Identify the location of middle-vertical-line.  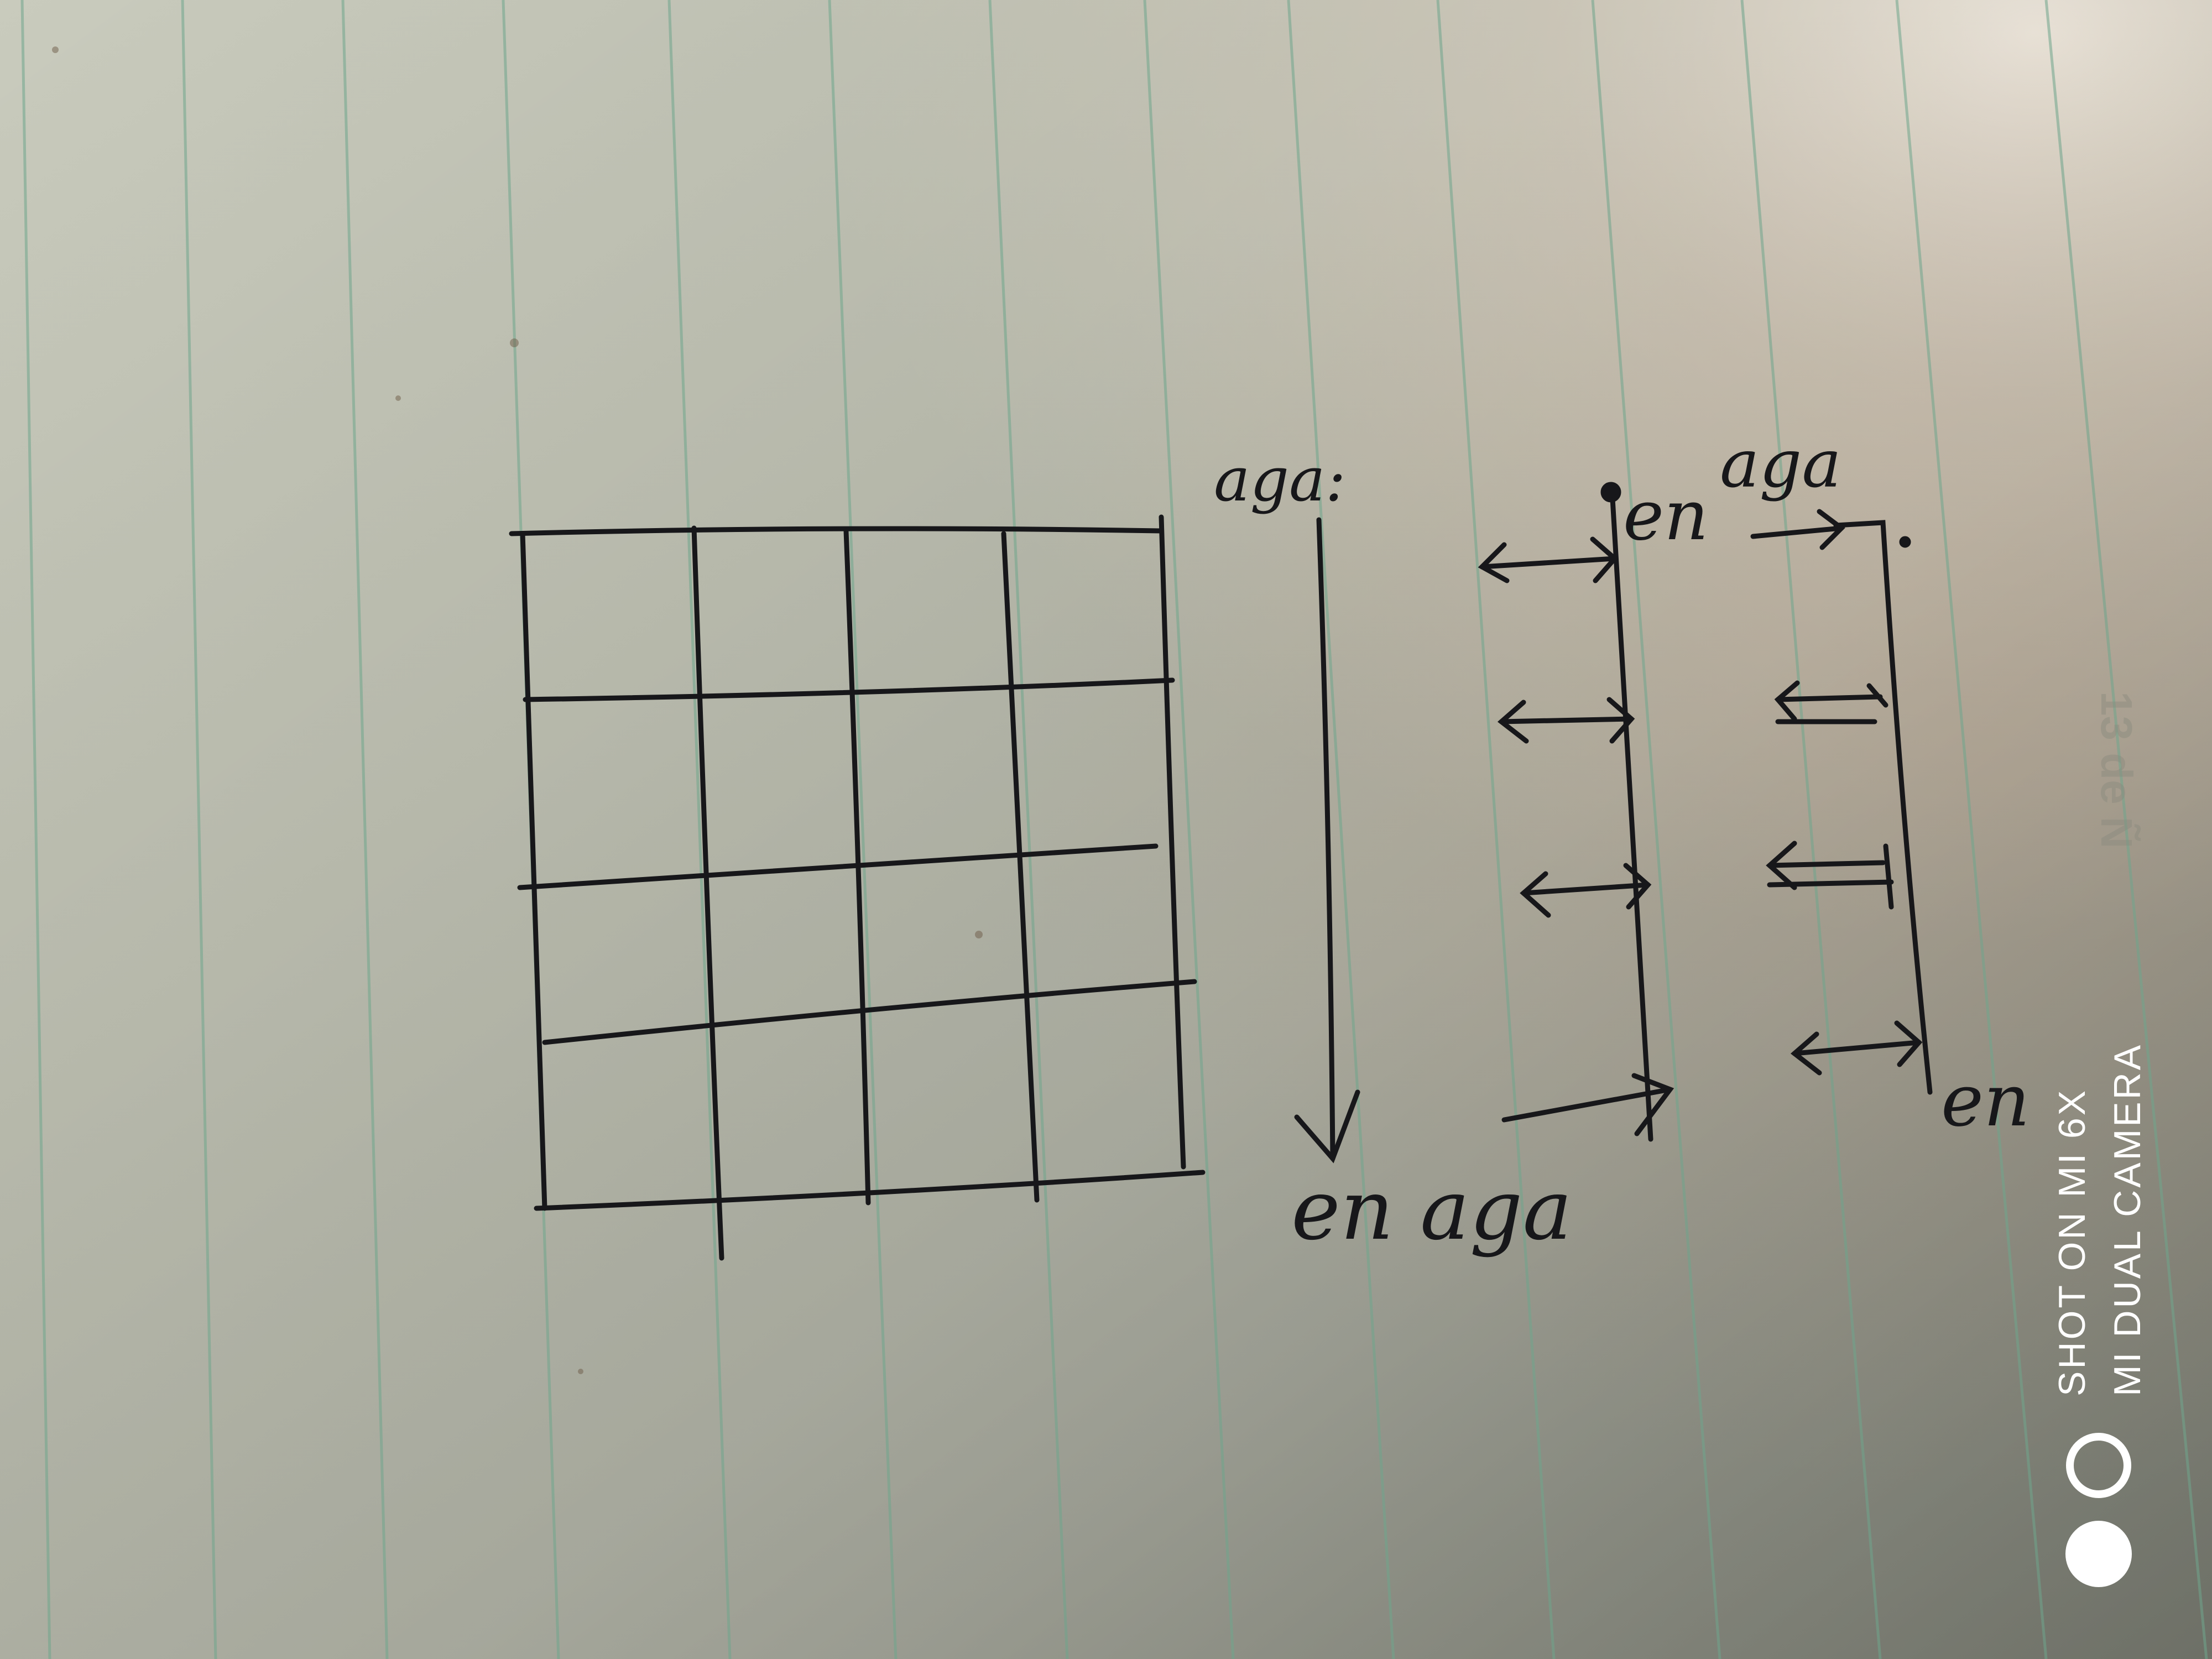
(1631, 815).